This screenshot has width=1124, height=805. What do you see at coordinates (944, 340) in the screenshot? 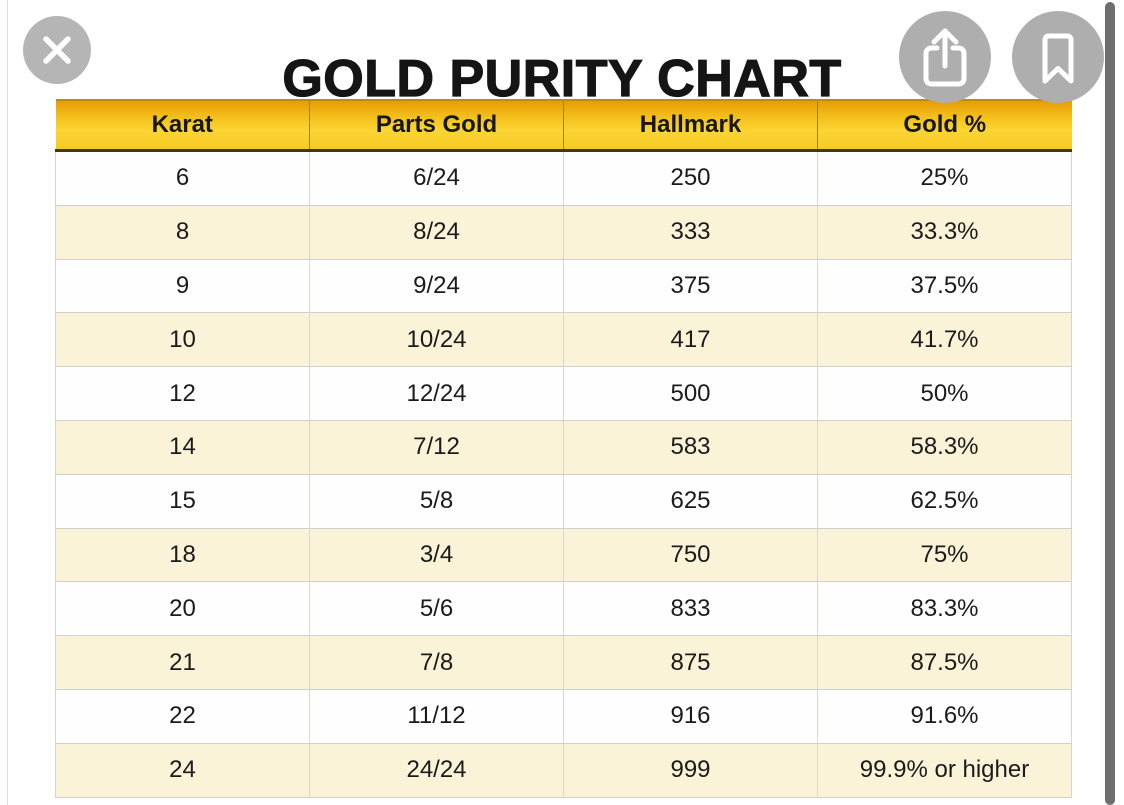
I see `cell-gold-percent: 41.7%` at bounding box center [944, 340].